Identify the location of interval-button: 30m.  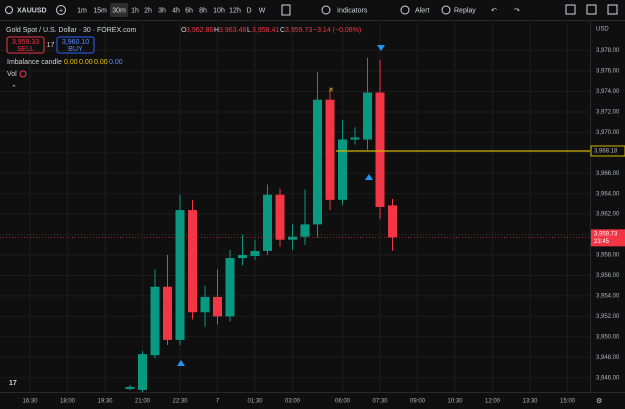
(119, 10).